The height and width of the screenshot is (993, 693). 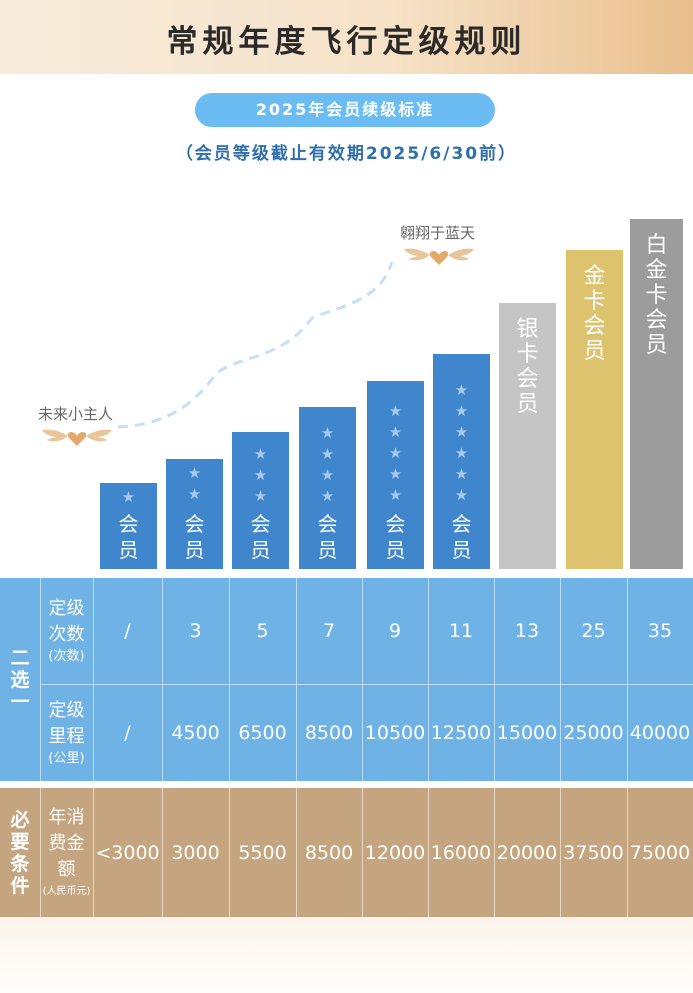 What do you see at coordinates (329, 631) in the screenshot?
I see `cell-segments-4: 7` at bounding box center [329, 631].